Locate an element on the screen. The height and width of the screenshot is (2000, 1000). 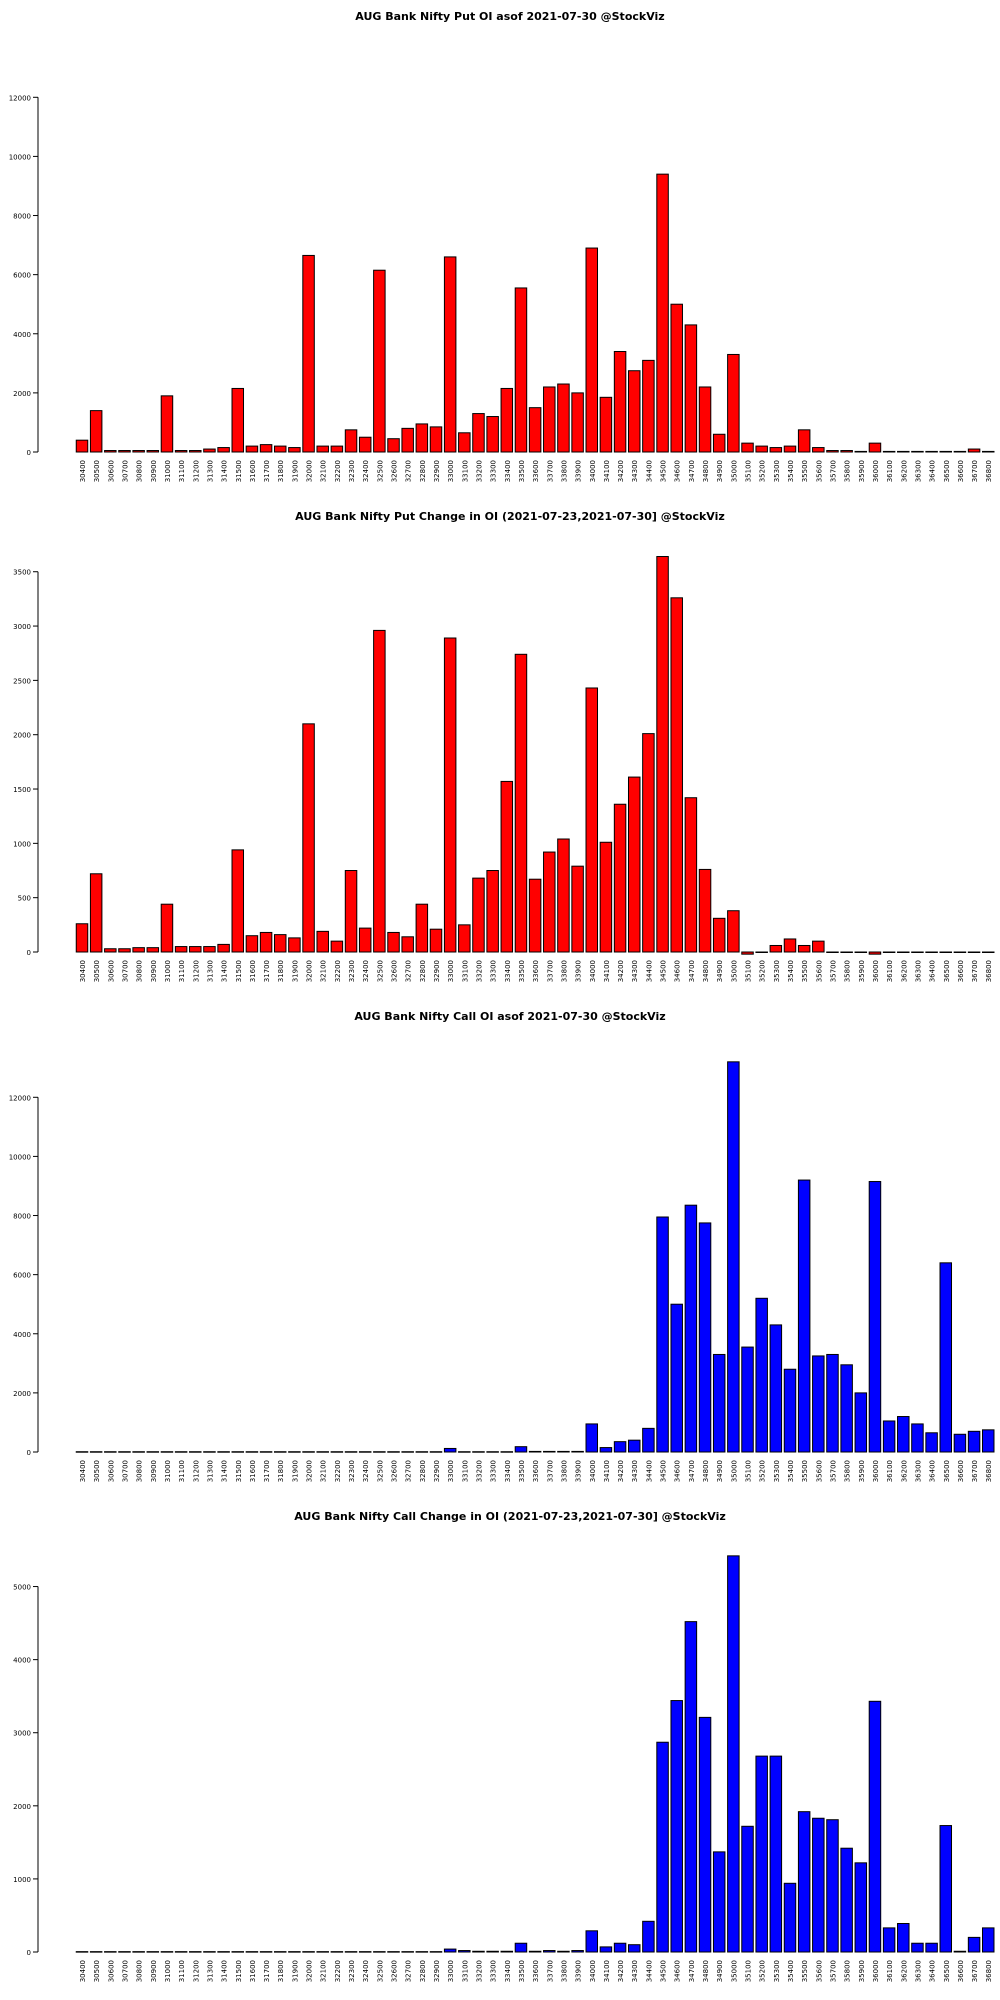
x-tick-label: 33800 is located at coordinates (564, 1971).